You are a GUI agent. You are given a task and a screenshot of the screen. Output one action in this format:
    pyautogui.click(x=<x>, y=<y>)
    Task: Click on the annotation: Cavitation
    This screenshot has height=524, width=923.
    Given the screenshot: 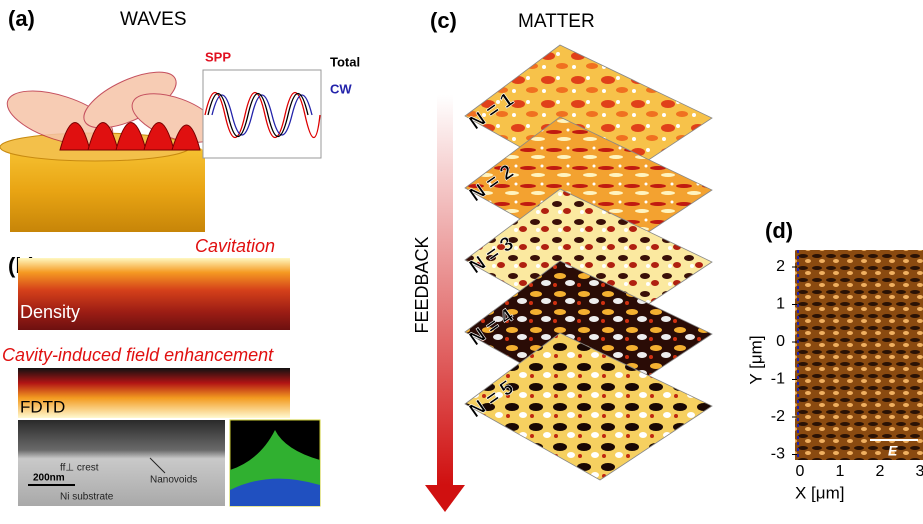 What is the action you would take?
    pyautogui.click(x=235, y=246)
    